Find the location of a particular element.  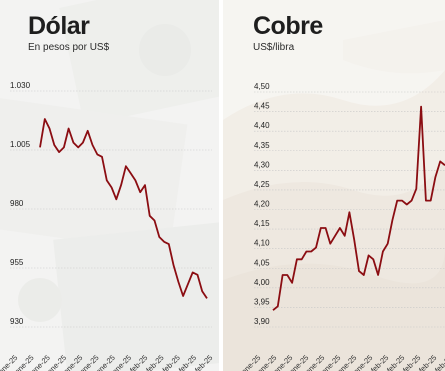

cobre-y-tick-label: 4,30 is located at coordinates (262, 164).